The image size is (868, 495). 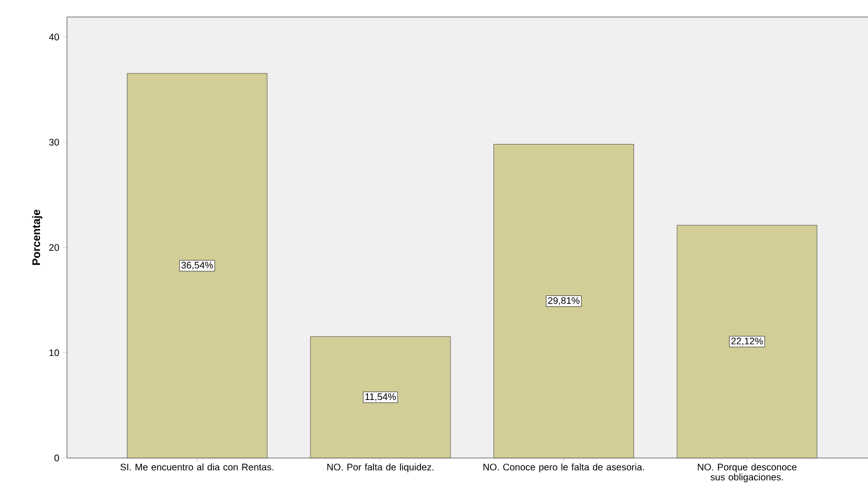 I want to click on y-tick-label: 0, so click(x=57, y=458).